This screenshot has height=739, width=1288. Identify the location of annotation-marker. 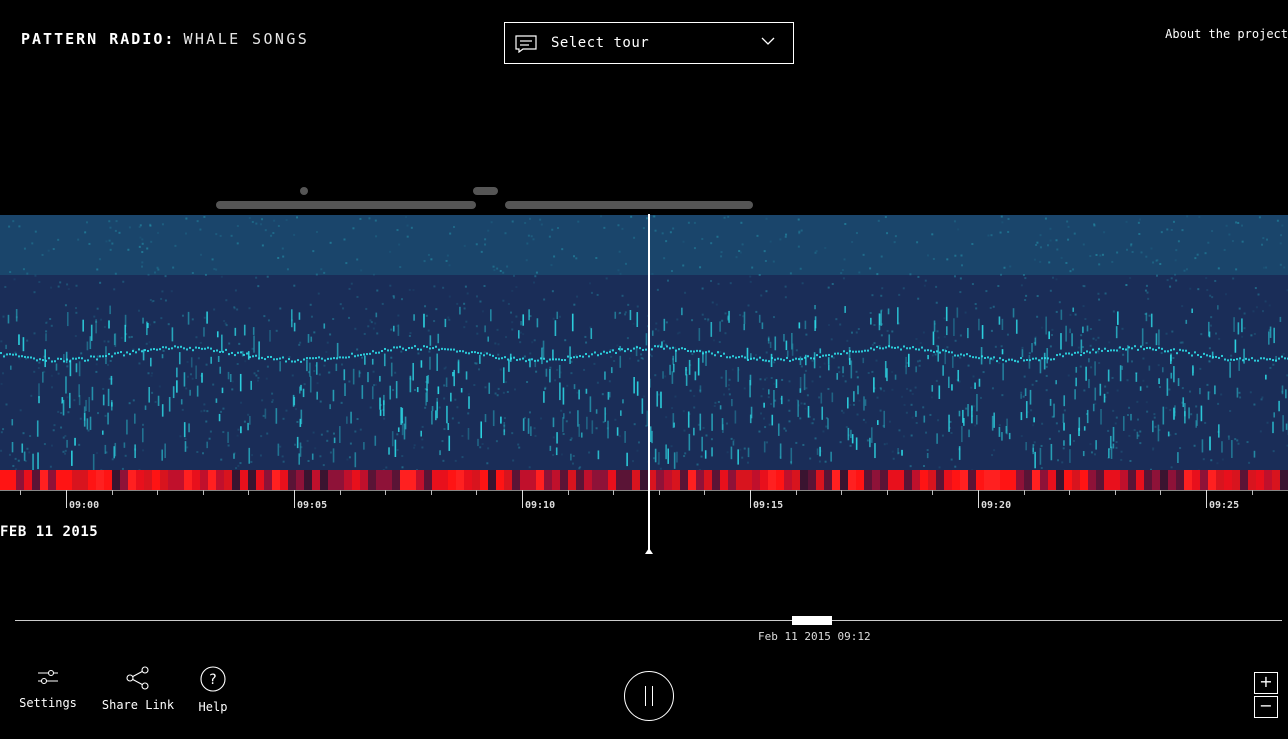
(485, 191).